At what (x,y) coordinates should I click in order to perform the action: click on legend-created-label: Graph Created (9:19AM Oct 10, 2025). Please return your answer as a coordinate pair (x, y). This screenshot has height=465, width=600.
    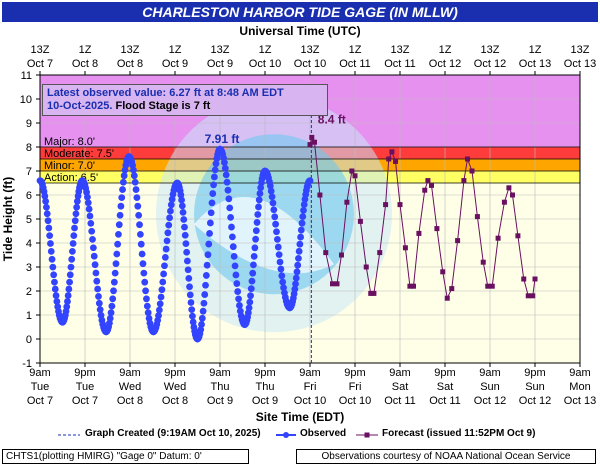
    Looking at the image, I should click on (173, 433).